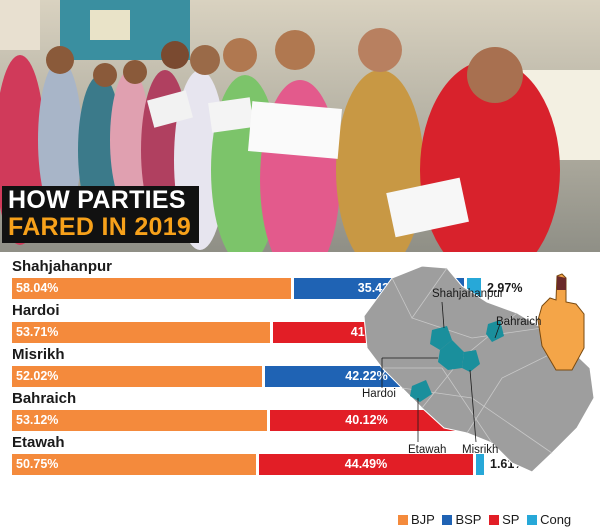 The image size is (600, 527). Describe the element at coordinates (486, 519) in the screenshot. I see `legend: BJP BSP SP Cong` at that location.